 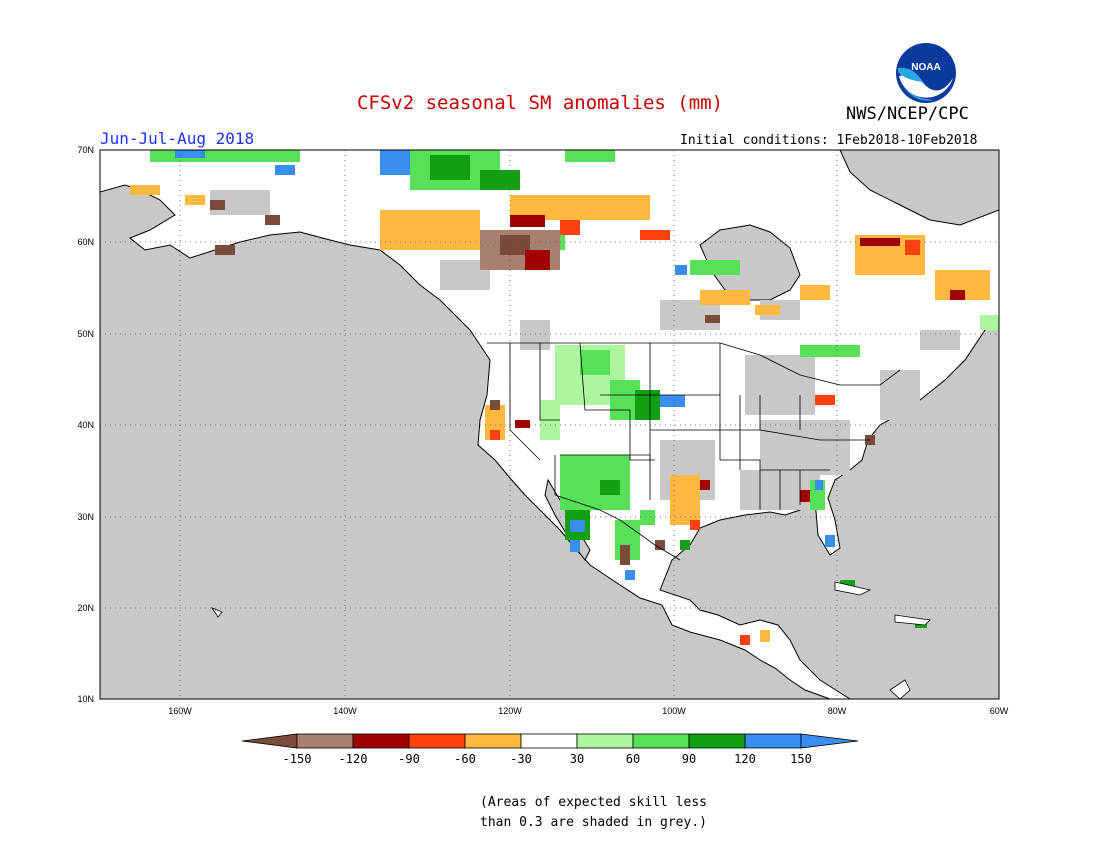 I want to click on map-title: CFSv2 seasonal SM anomalies (mm), so click(x=550, y=103).